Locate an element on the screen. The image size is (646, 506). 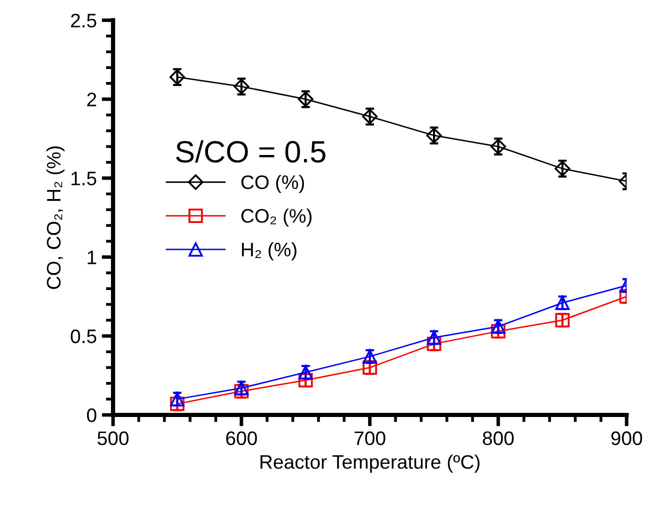
x-axis-title: Reactor Temperature (ºC) is located at coordinates (370, 463).